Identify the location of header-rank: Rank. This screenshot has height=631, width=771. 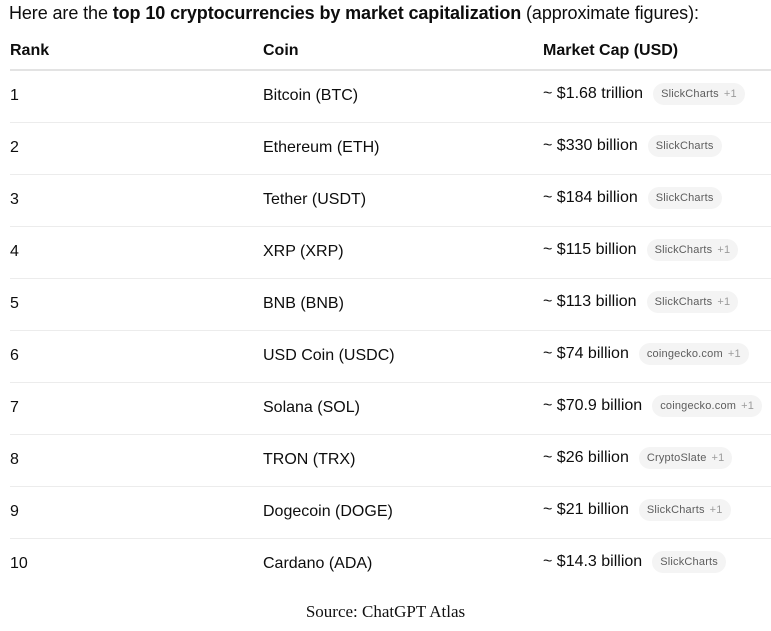
(30, 50).